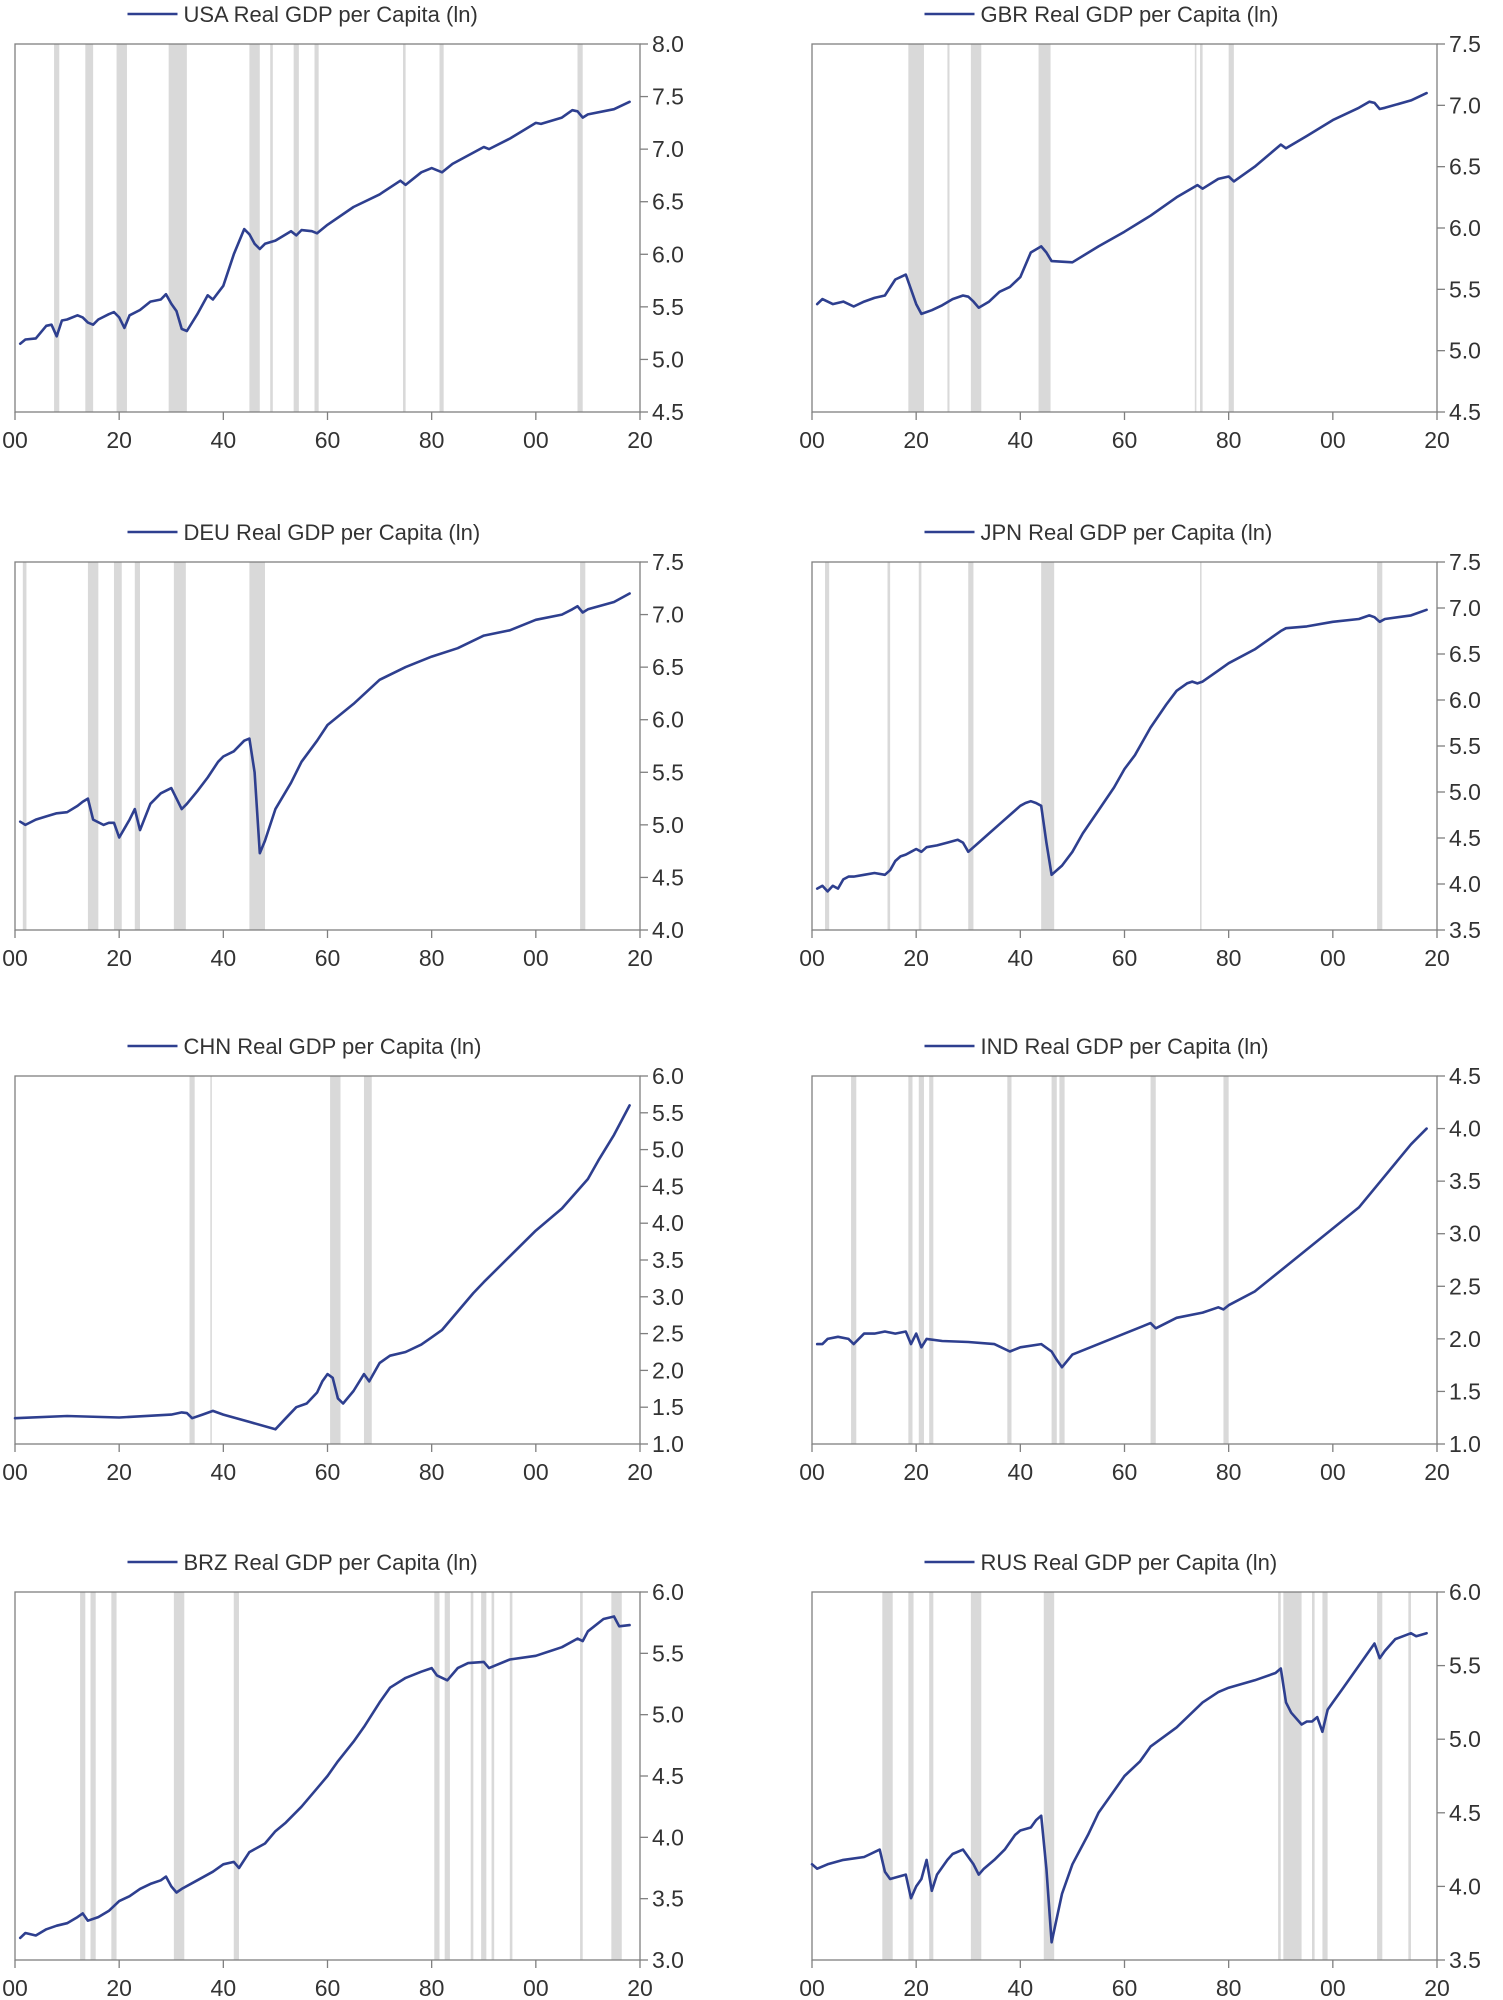  I want to click on legend-label: GBR Real GDP per Capita (ln), so click(1130, 14).